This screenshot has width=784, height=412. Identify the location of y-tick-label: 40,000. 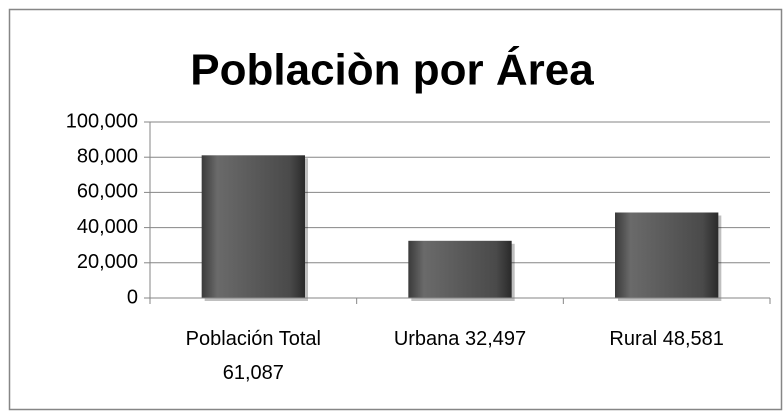
(107, 227).